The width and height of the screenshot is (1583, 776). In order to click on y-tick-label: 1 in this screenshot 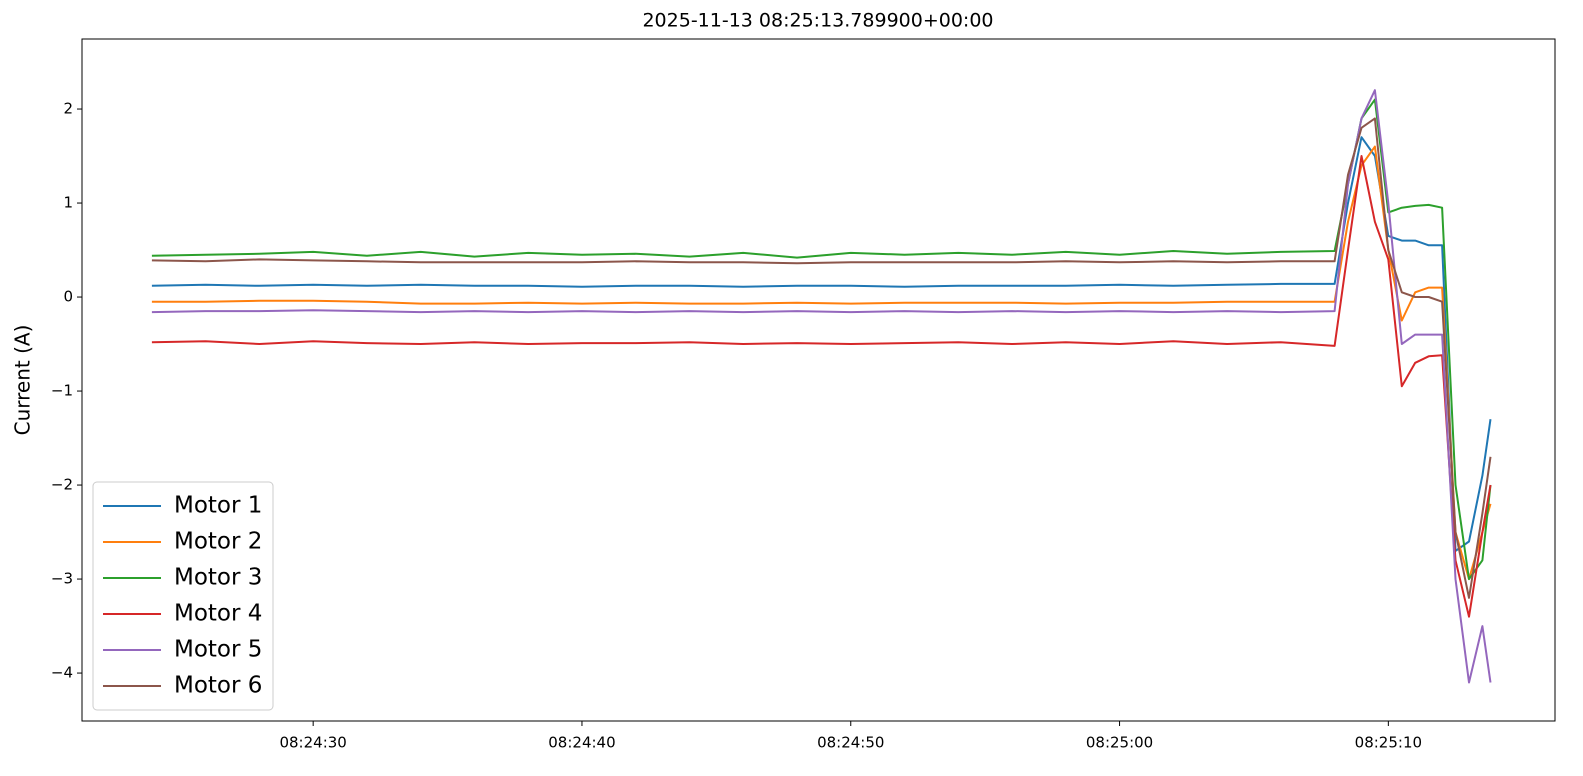, I will do `click(68, 203)`.